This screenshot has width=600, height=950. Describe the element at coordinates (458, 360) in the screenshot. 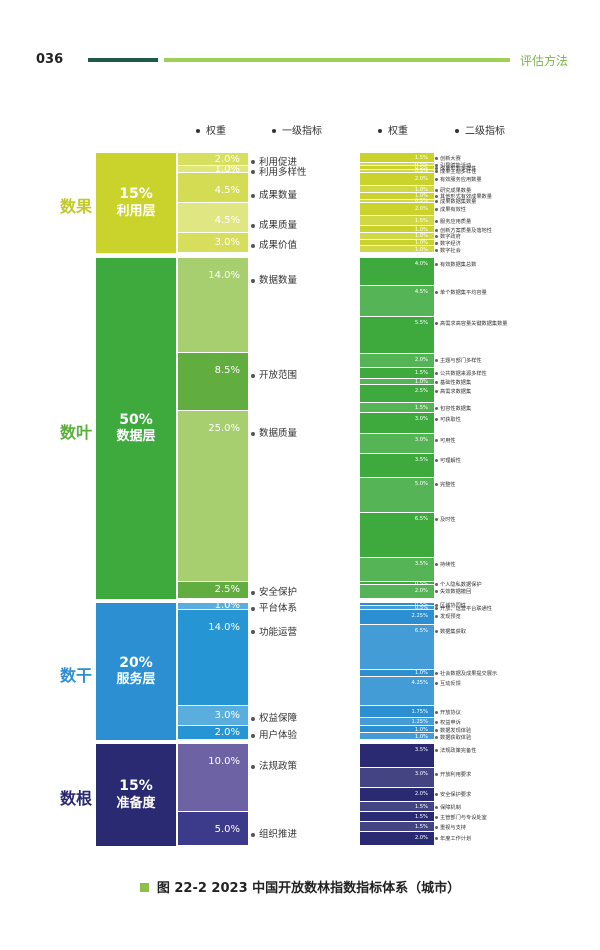

I see `level2-label: 主题与部门多样性` at that location.